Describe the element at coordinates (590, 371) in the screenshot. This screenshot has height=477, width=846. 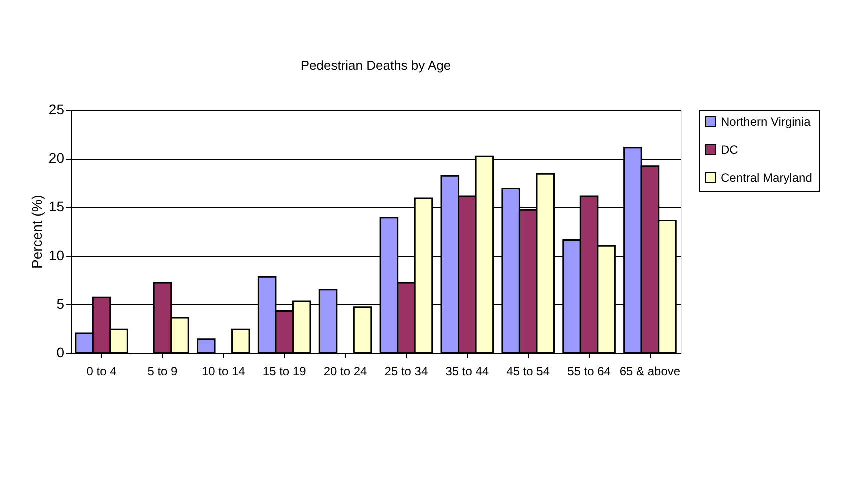
I see `x-tick-label: 55 to 64` at that location.